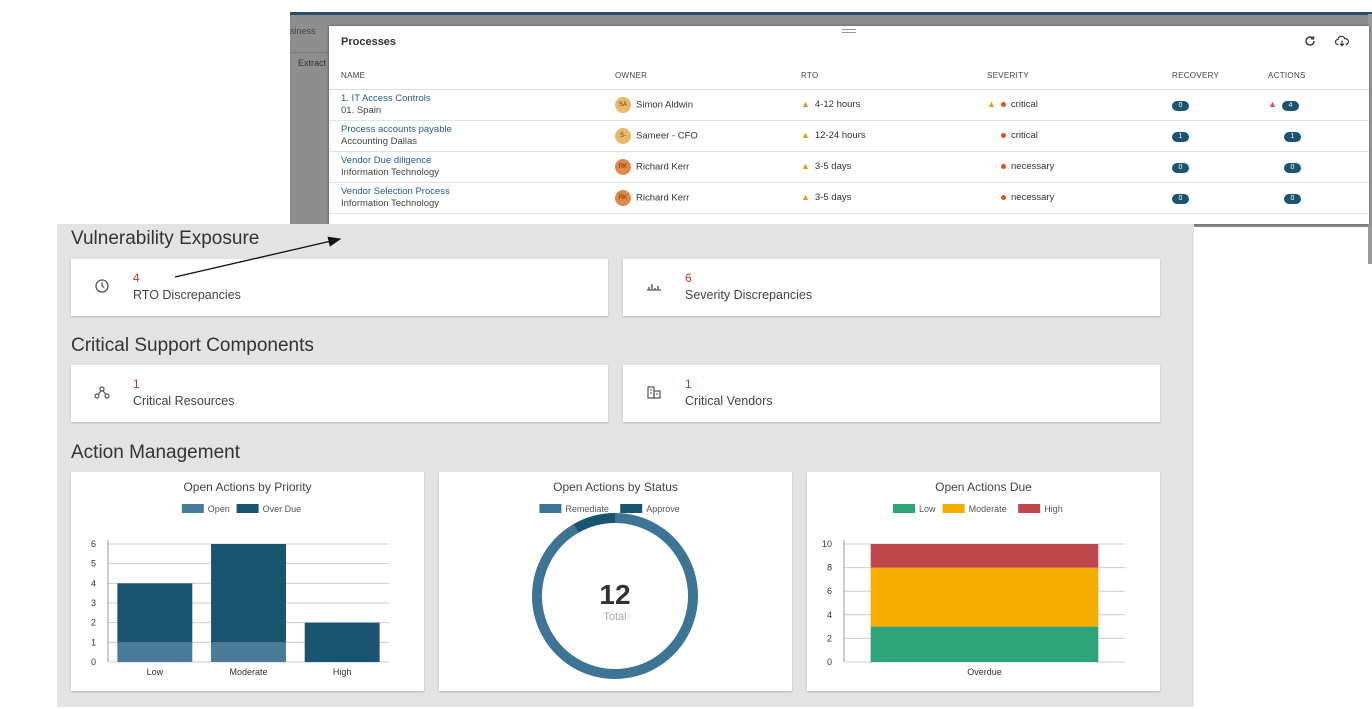 This screenshot has height=709, width=1372. I want to click on owner-name: Sameer - CFO, so click(667, 136).